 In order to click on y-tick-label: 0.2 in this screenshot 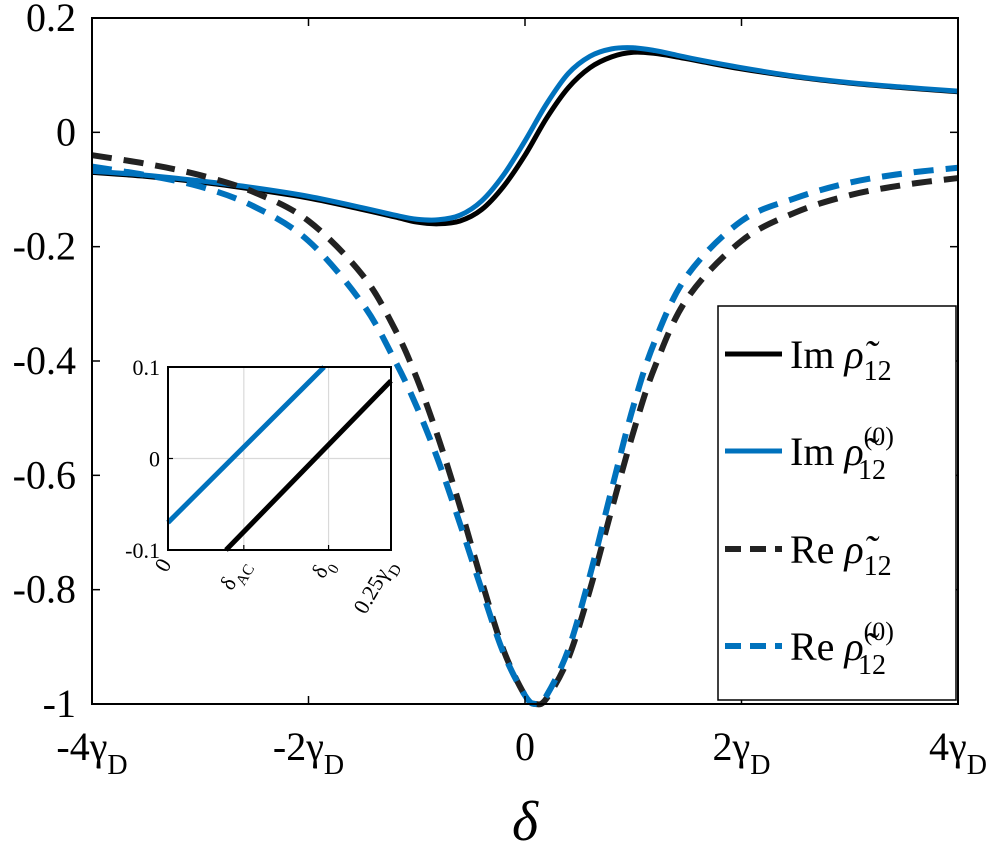, I will do `click(51, 20)`.